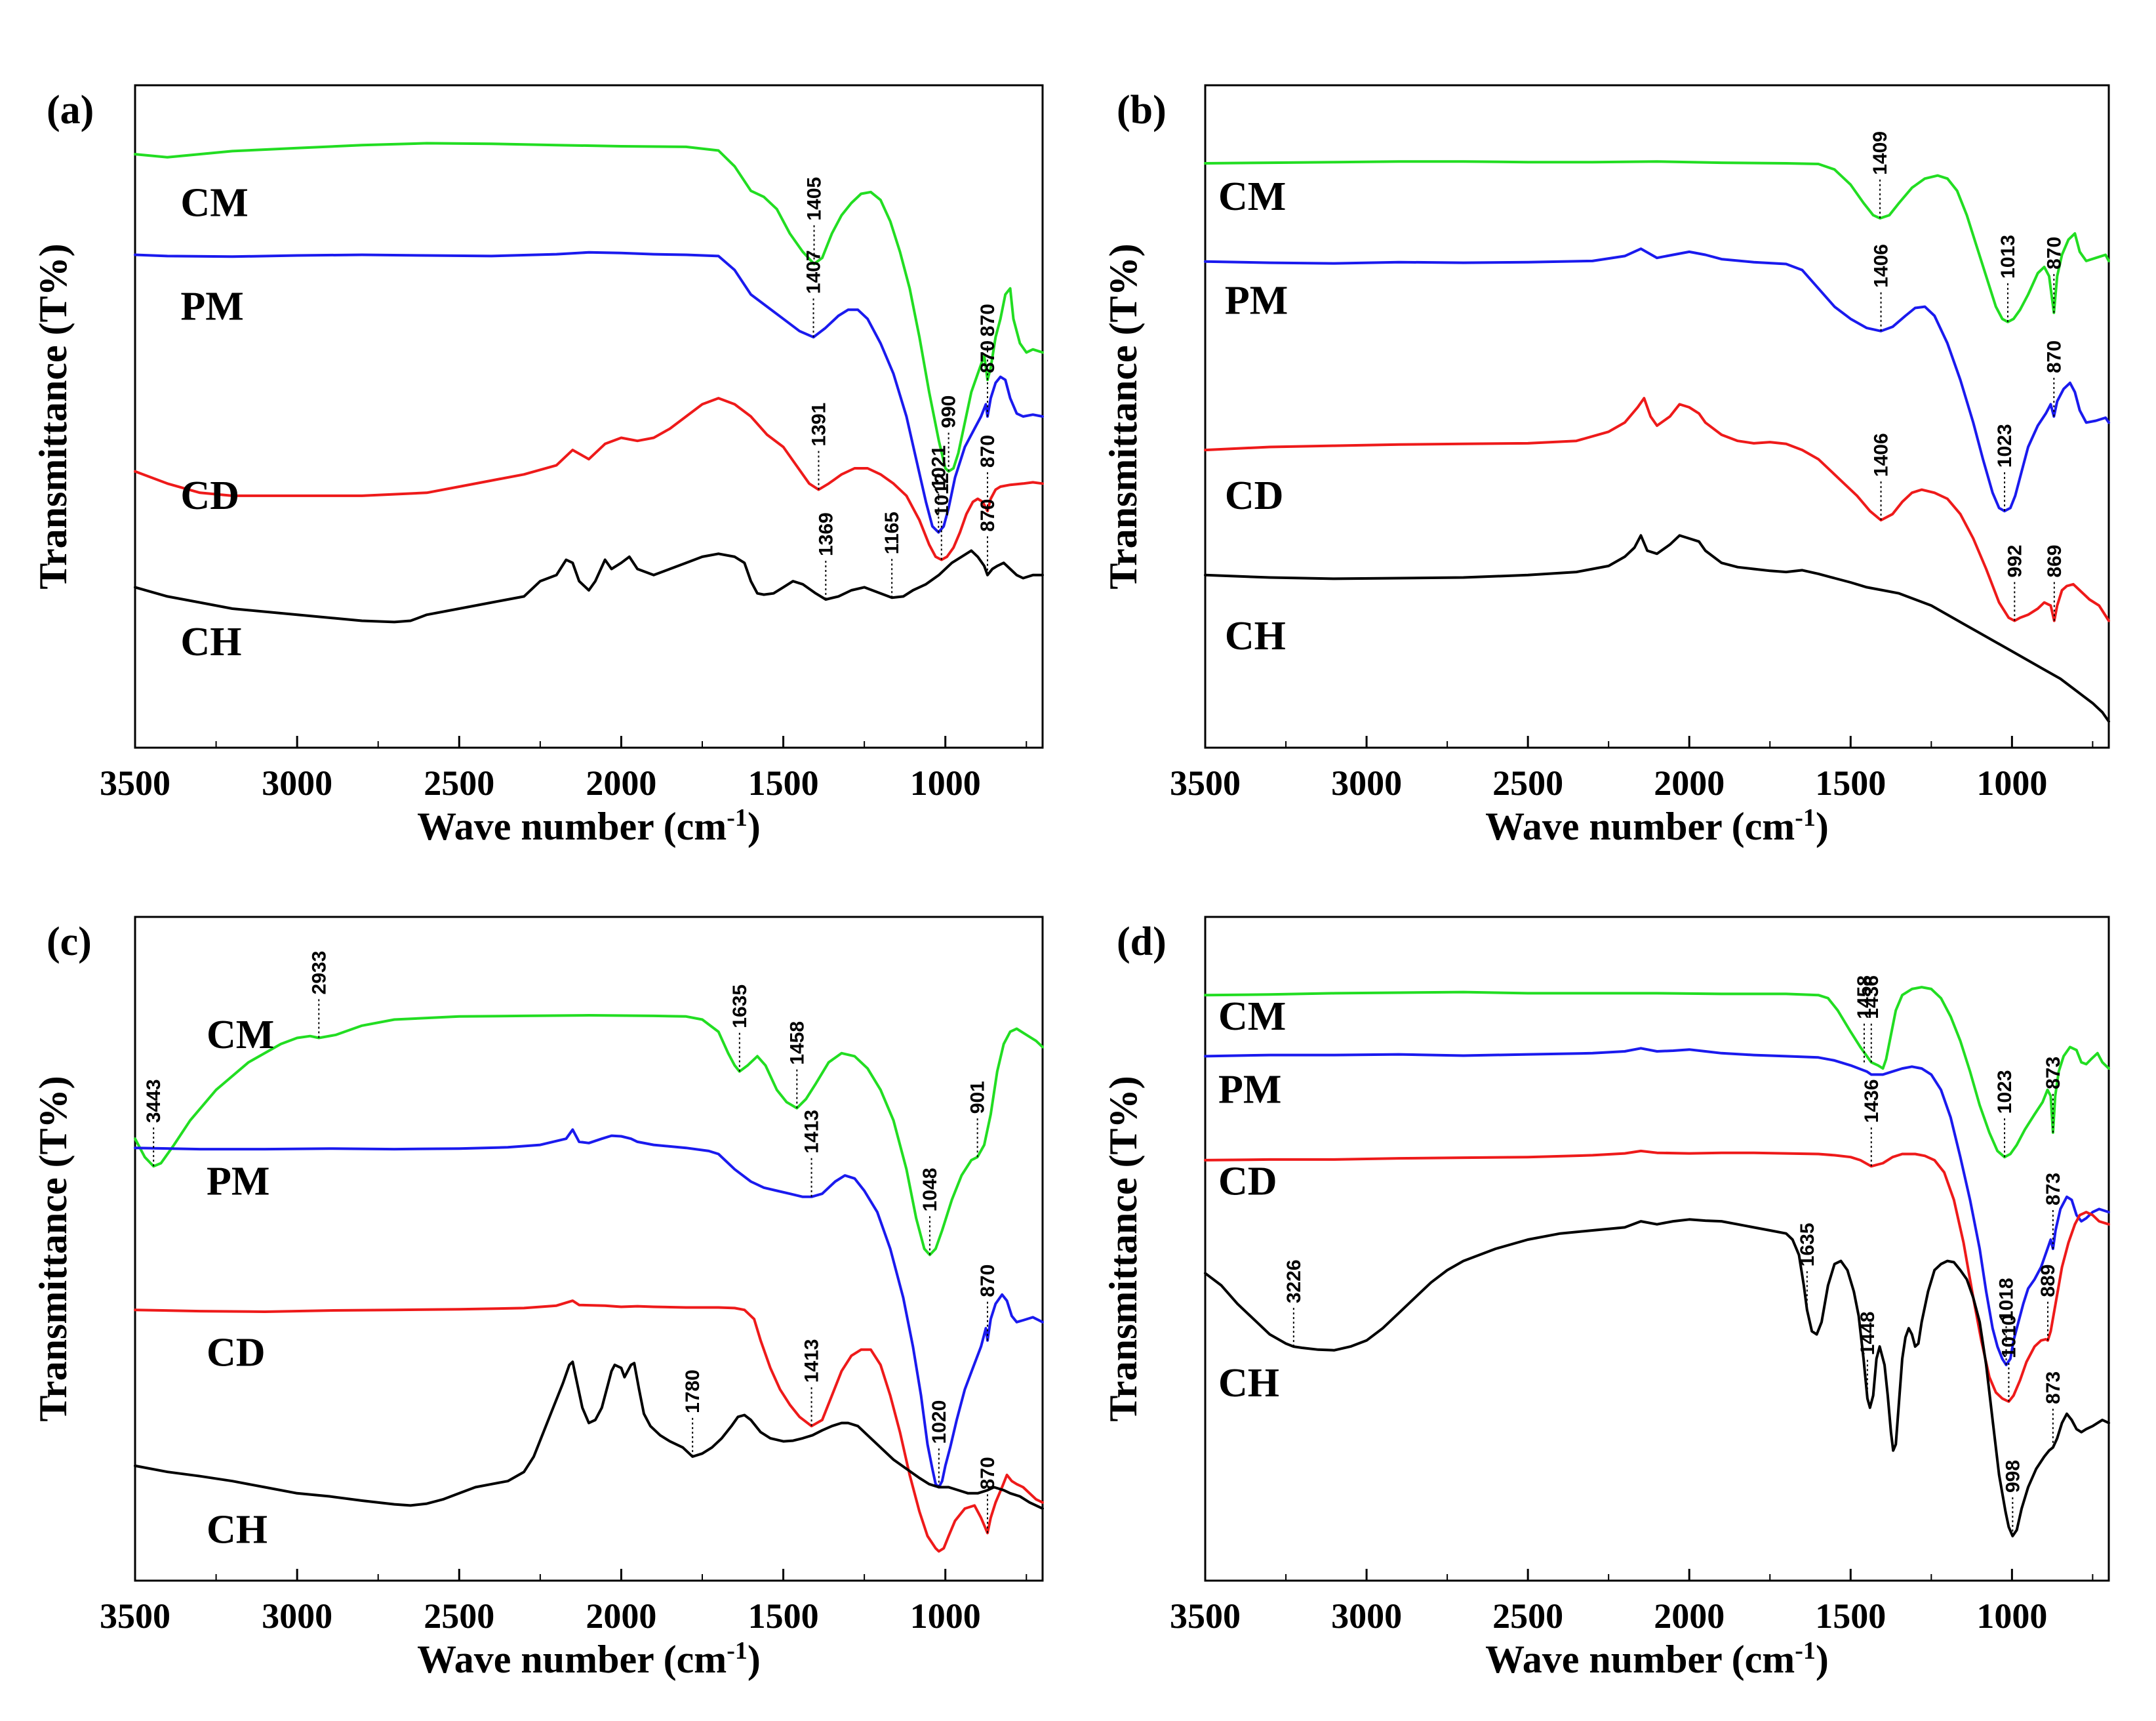 Image resolution: width=2156 pixels, height=1721 pixels. I want to click on peak-label: 1780, so click(693, 1391).